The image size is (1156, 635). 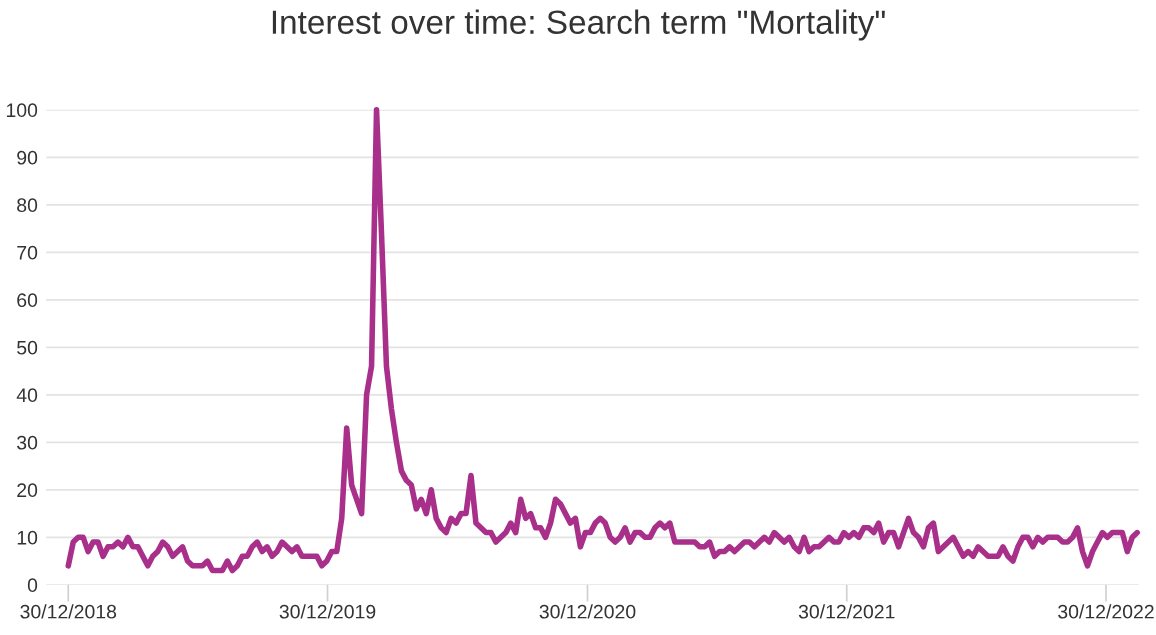 I want to click on y-tick-label: 20, so click(x=27, y=490).